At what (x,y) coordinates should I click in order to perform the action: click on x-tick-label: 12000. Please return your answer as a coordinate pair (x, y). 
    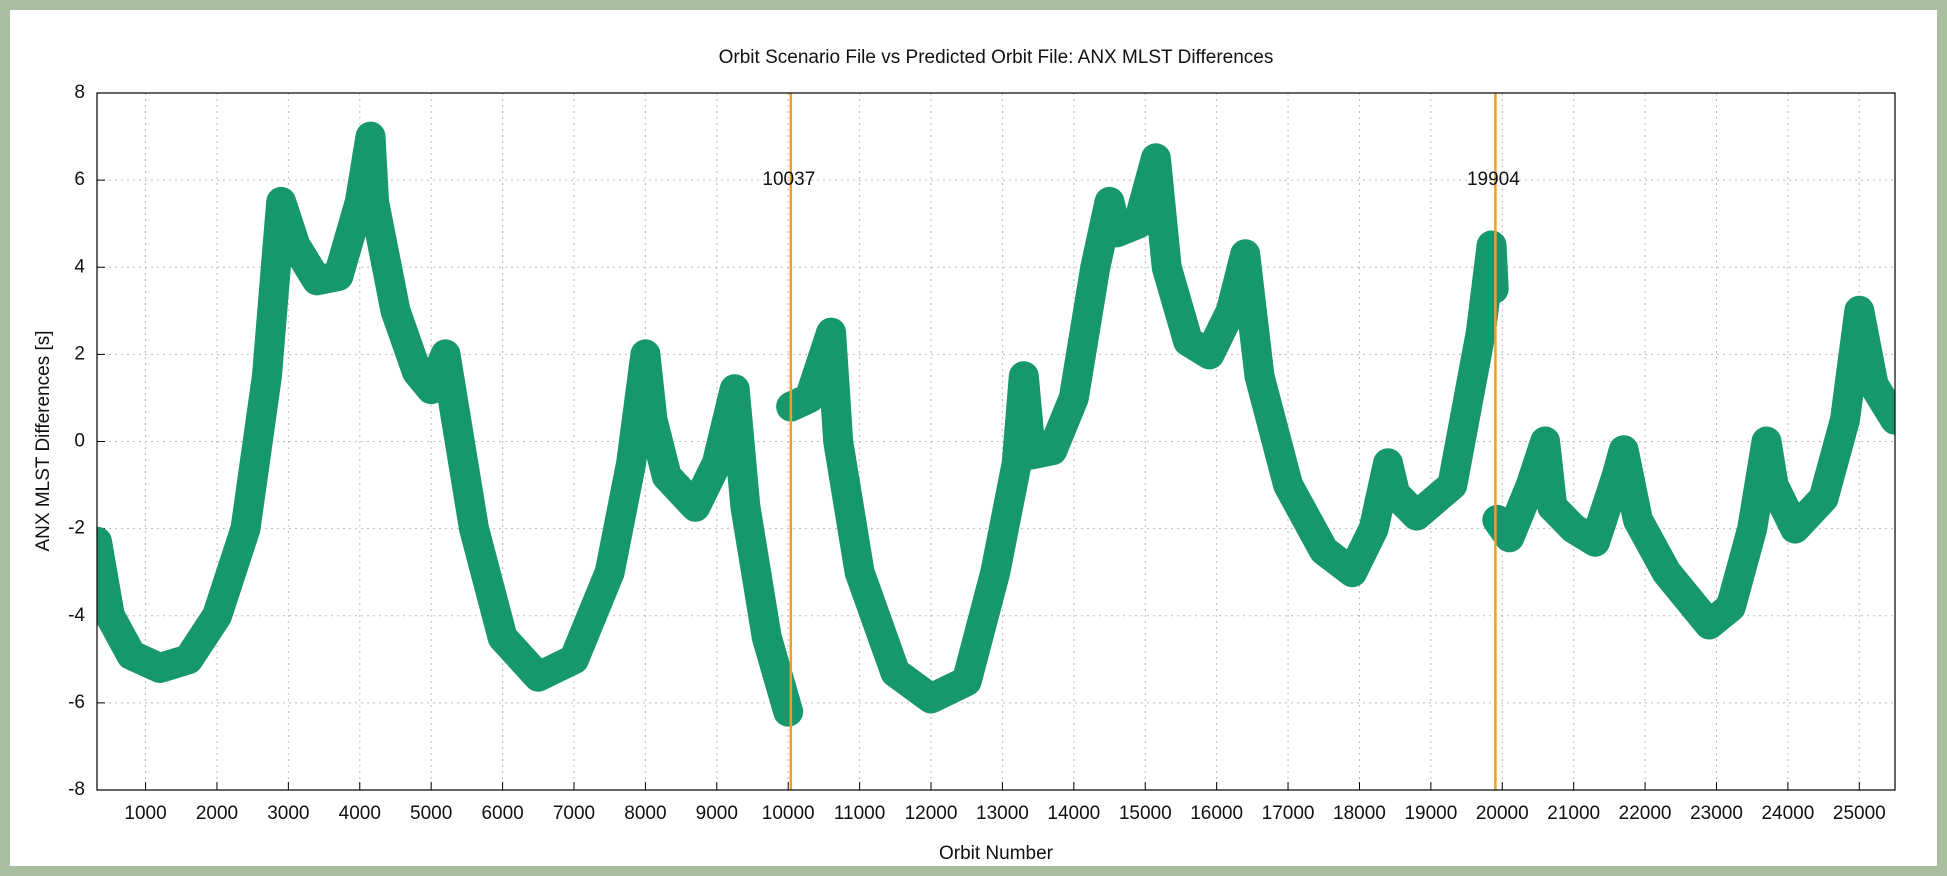
    Looking at the image, I should click on (931, 813).